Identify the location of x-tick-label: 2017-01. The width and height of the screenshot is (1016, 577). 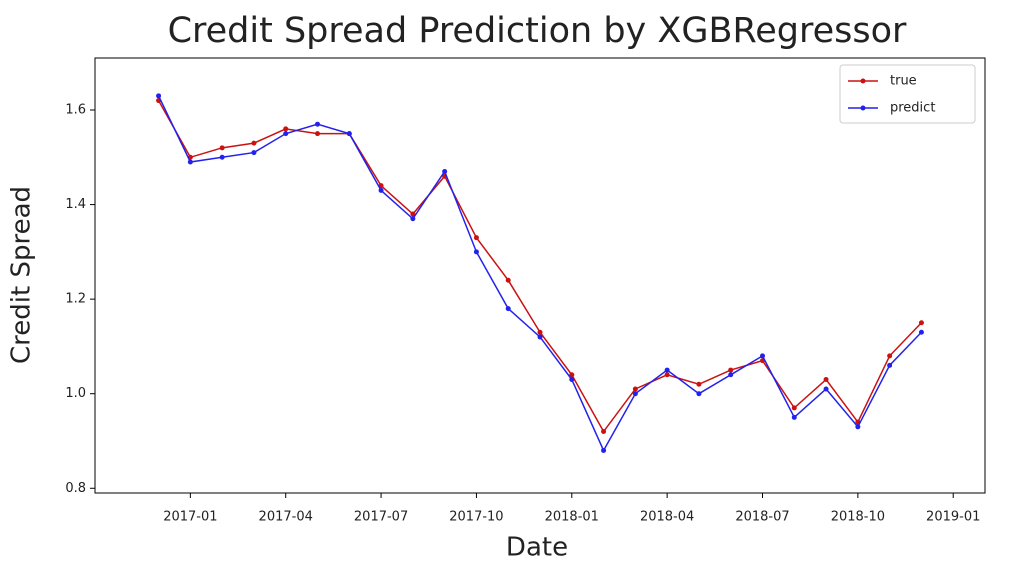
(190, 517).